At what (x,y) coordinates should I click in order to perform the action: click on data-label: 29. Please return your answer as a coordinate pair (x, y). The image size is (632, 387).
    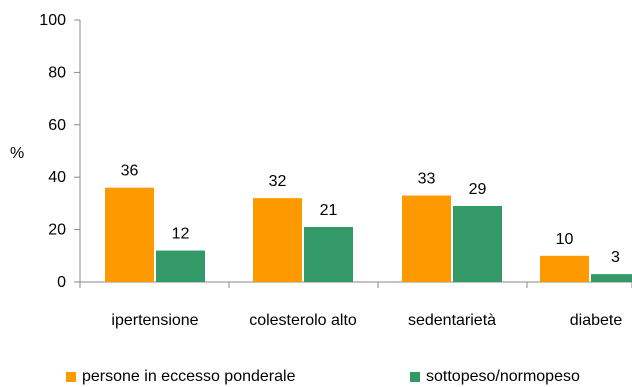
    Looking at the image, I should click on (478, 189).